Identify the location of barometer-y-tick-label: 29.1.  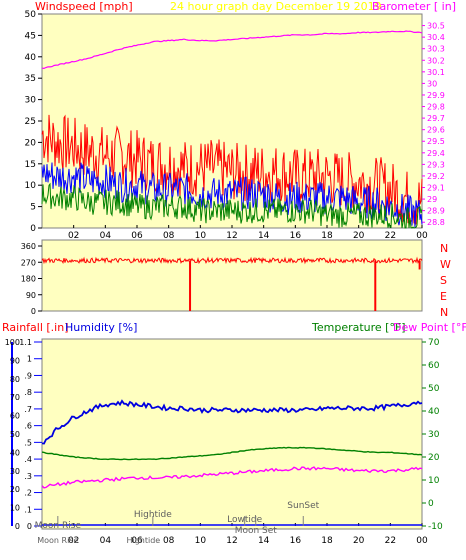
(436, 188).